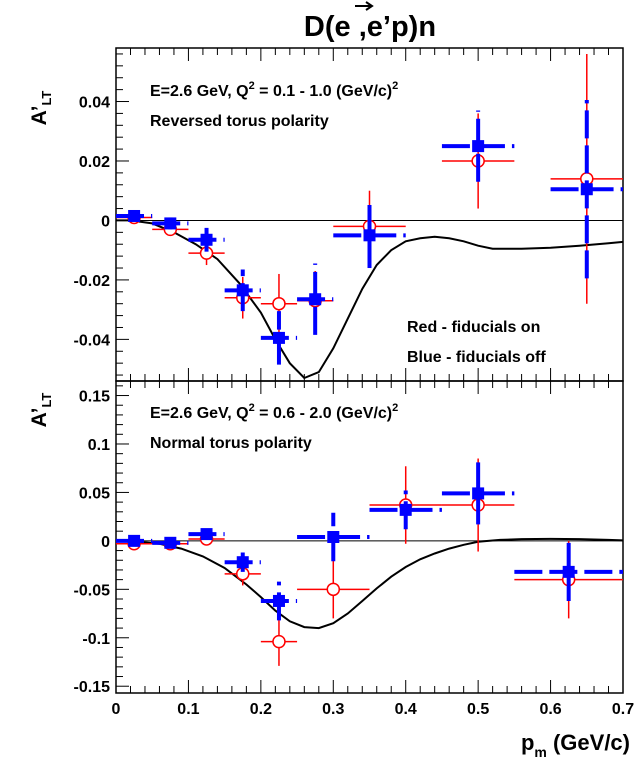  Describe the element at coordinates (478, 709) in the screenshot. I see `x-tick-label: 0.5` at that location.